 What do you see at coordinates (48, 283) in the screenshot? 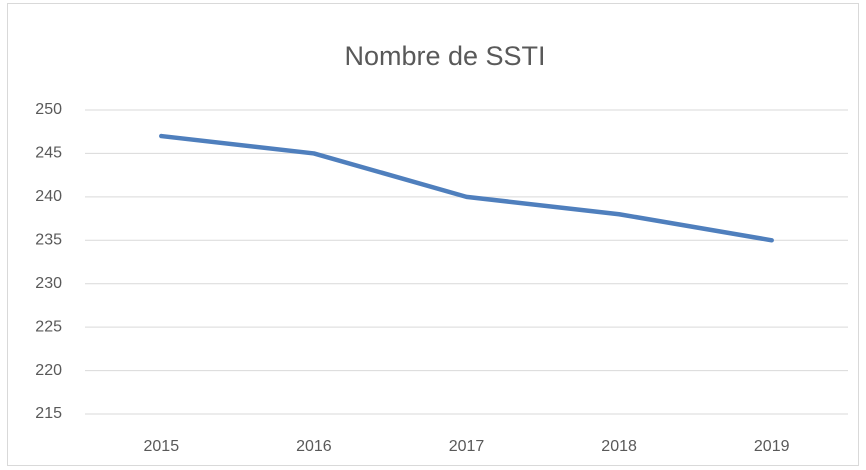
I see `y-tick-label: 230` at bounding box center [48, 283].